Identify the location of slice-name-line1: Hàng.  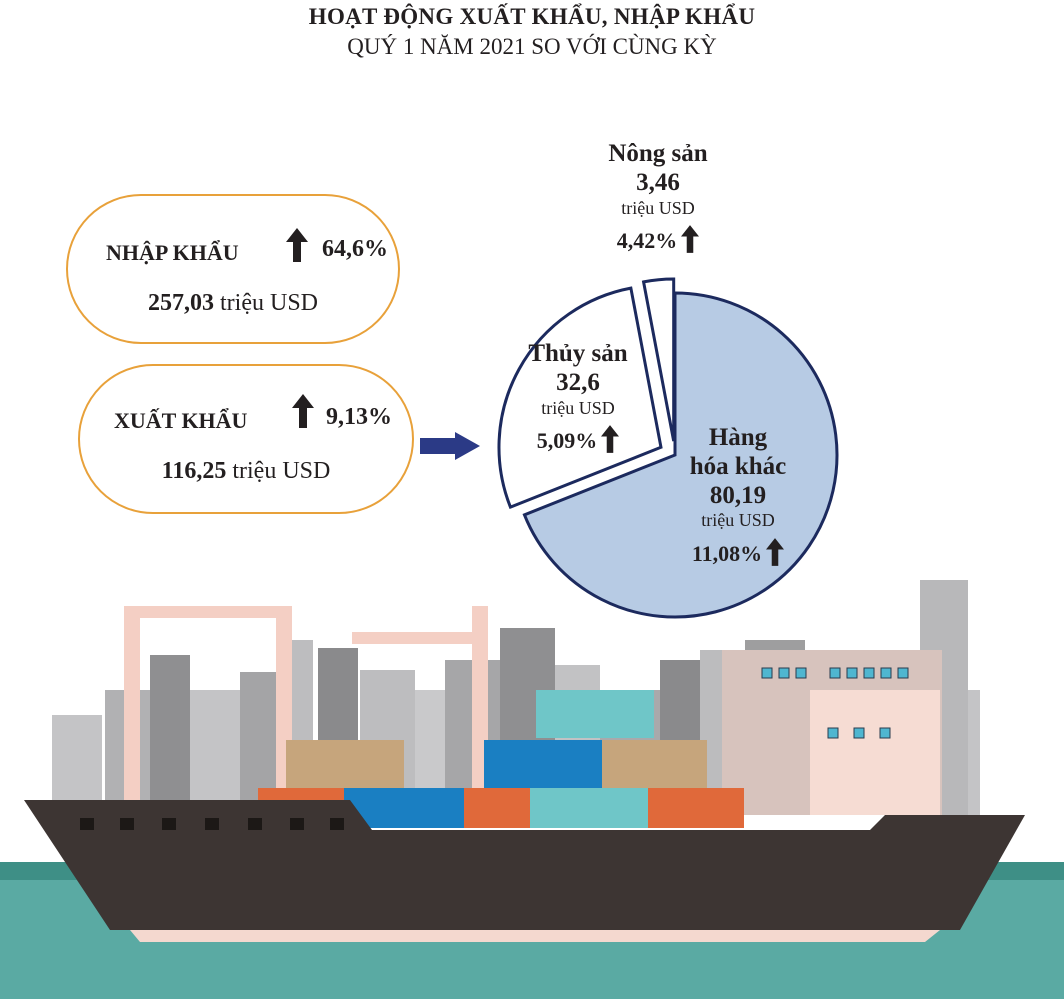
(738, 437).